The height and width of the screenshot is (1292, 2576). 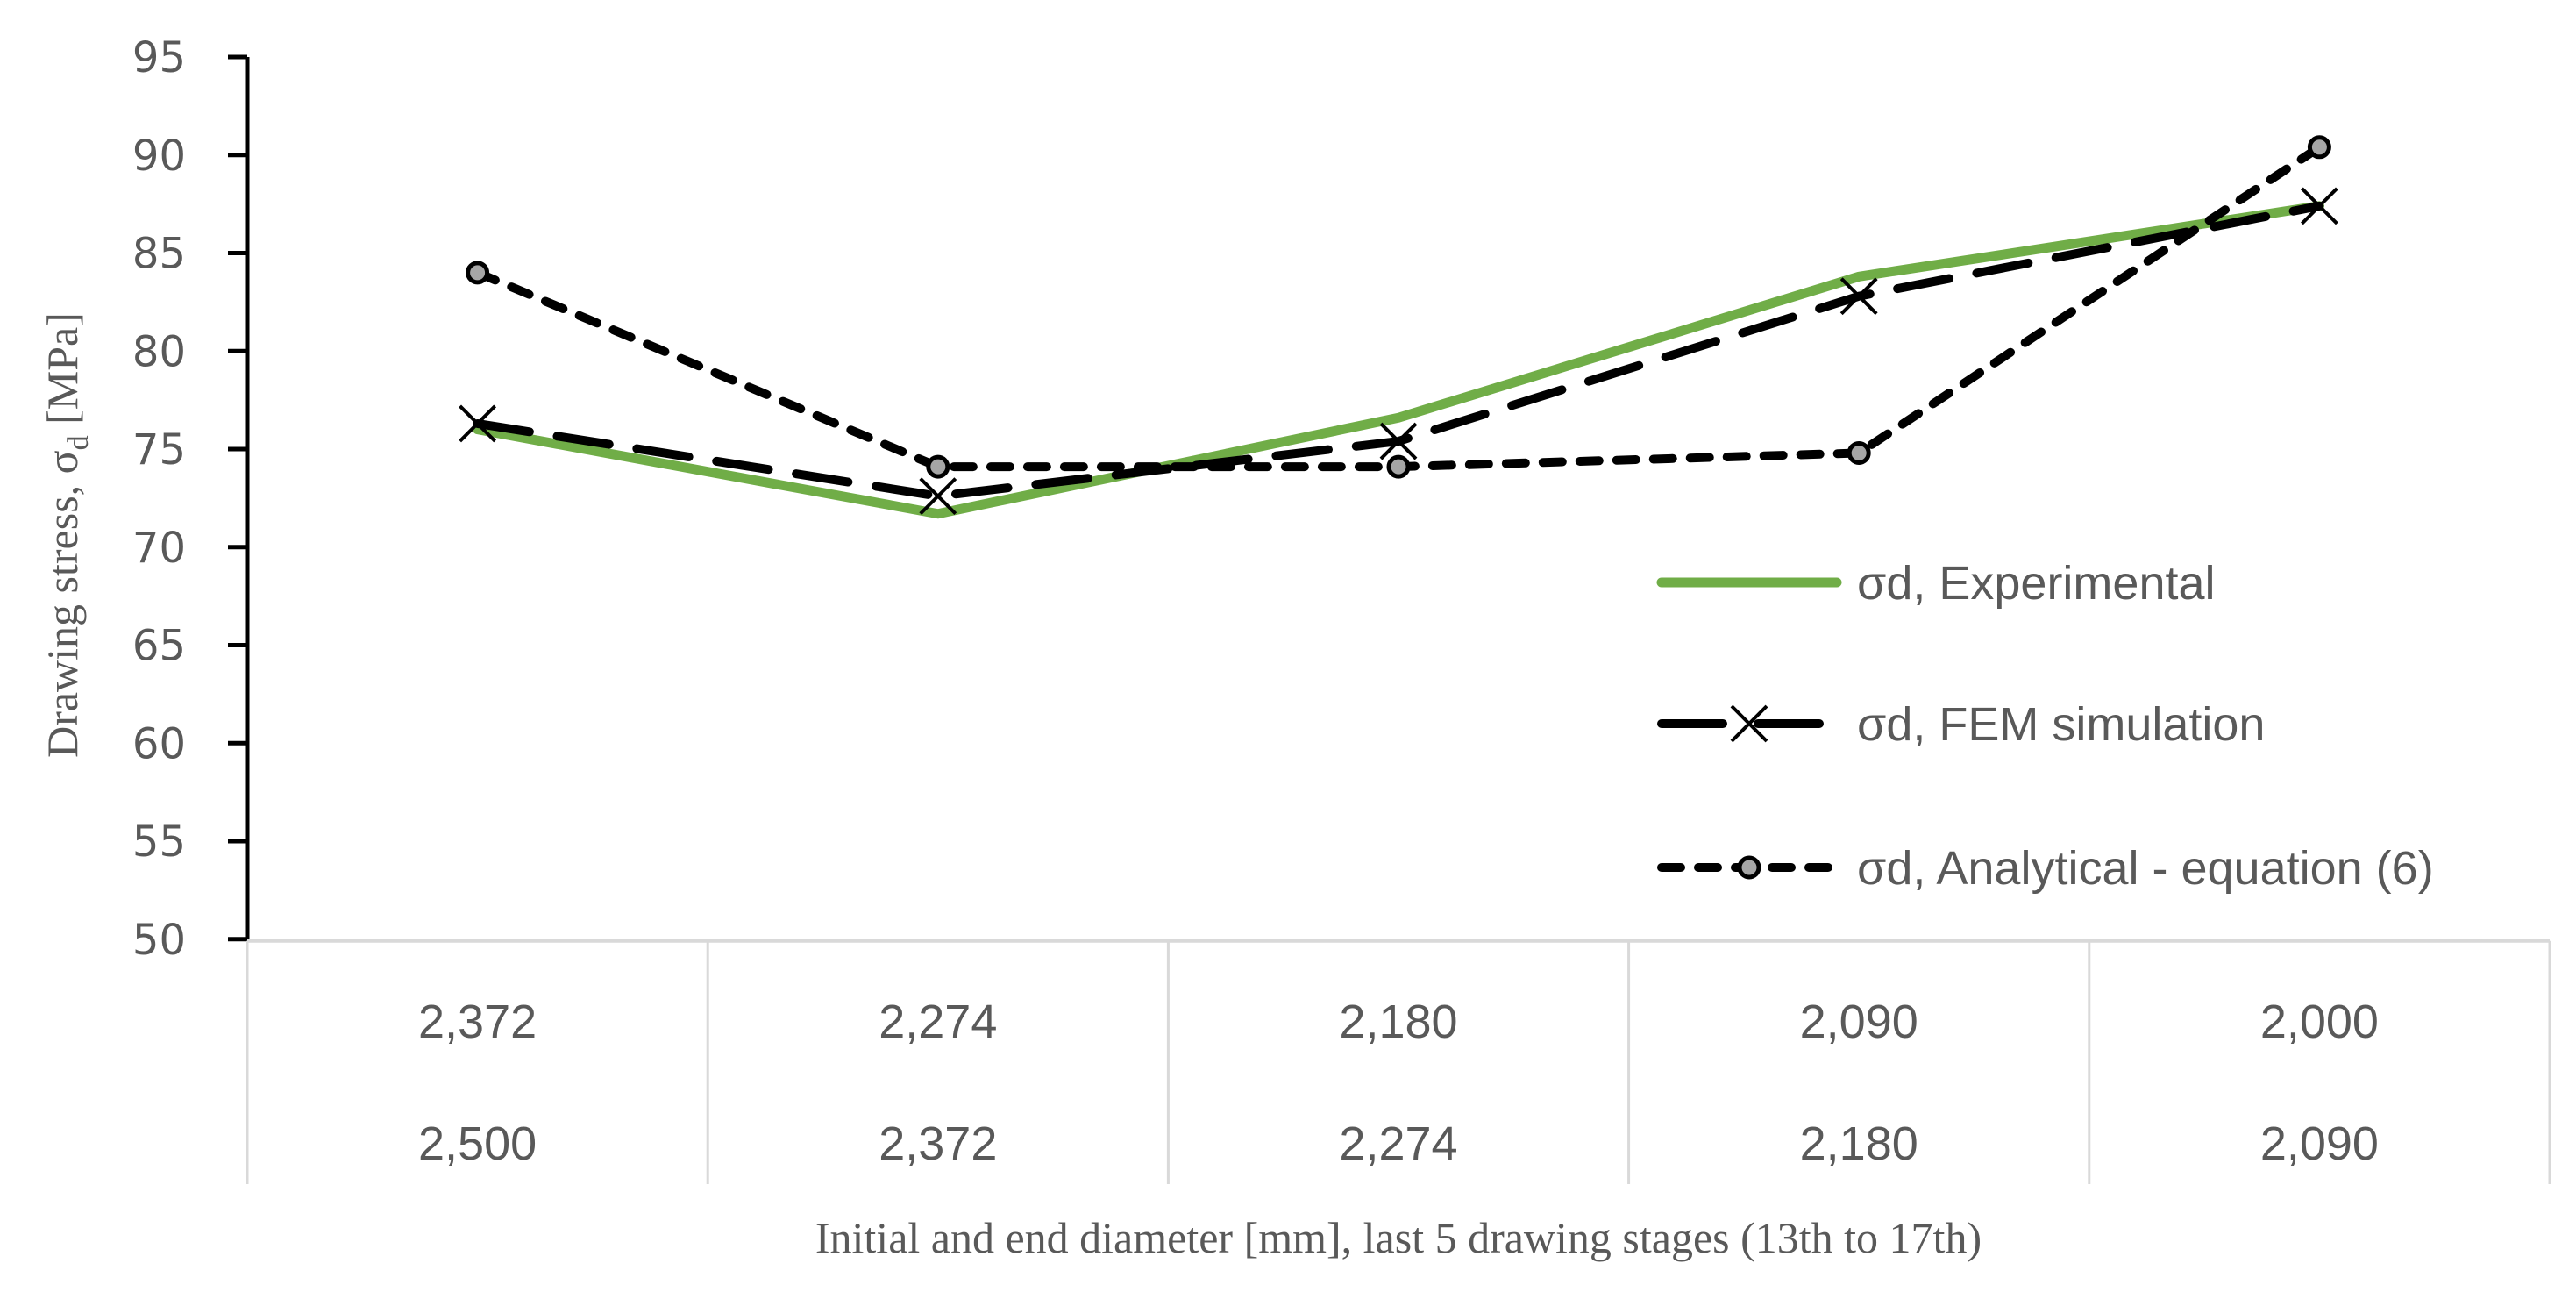 I want to click on y-tick-label: 60, so click(x=159, y=743).